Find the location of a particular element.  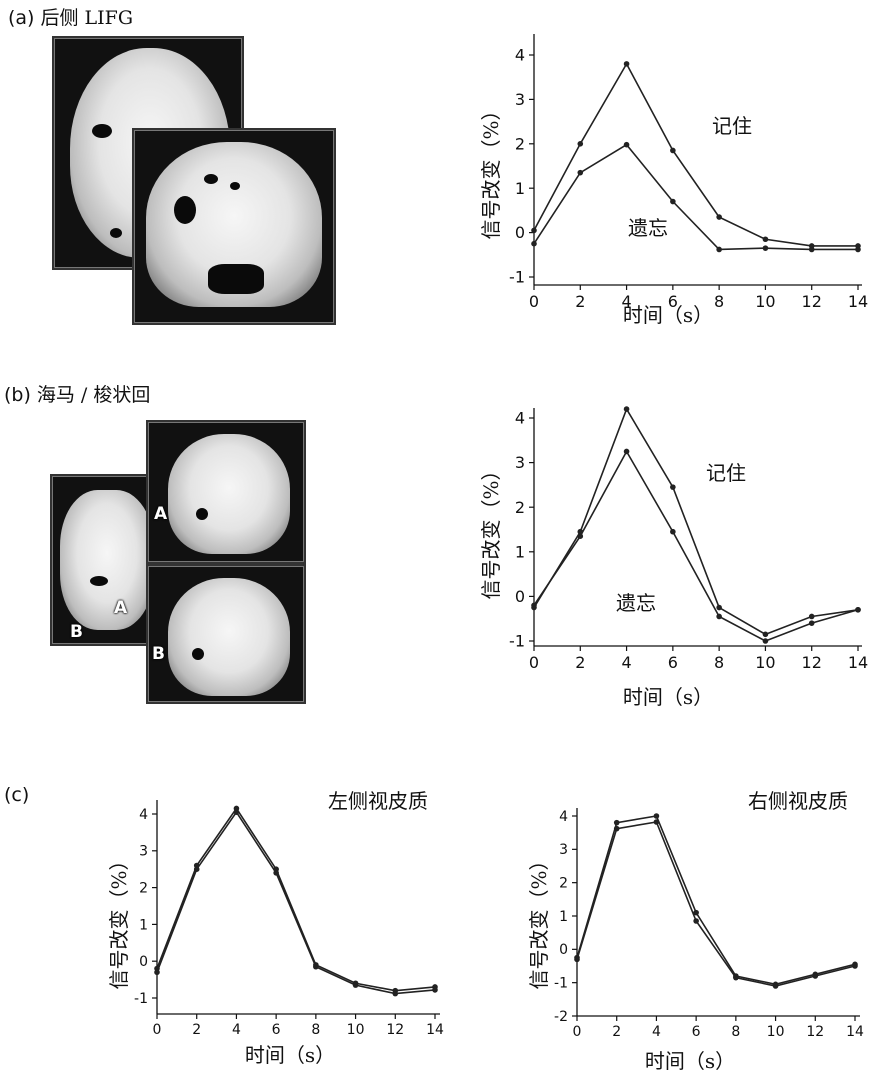

brain-coronal-slice-a is located at coordinates (234, 226).